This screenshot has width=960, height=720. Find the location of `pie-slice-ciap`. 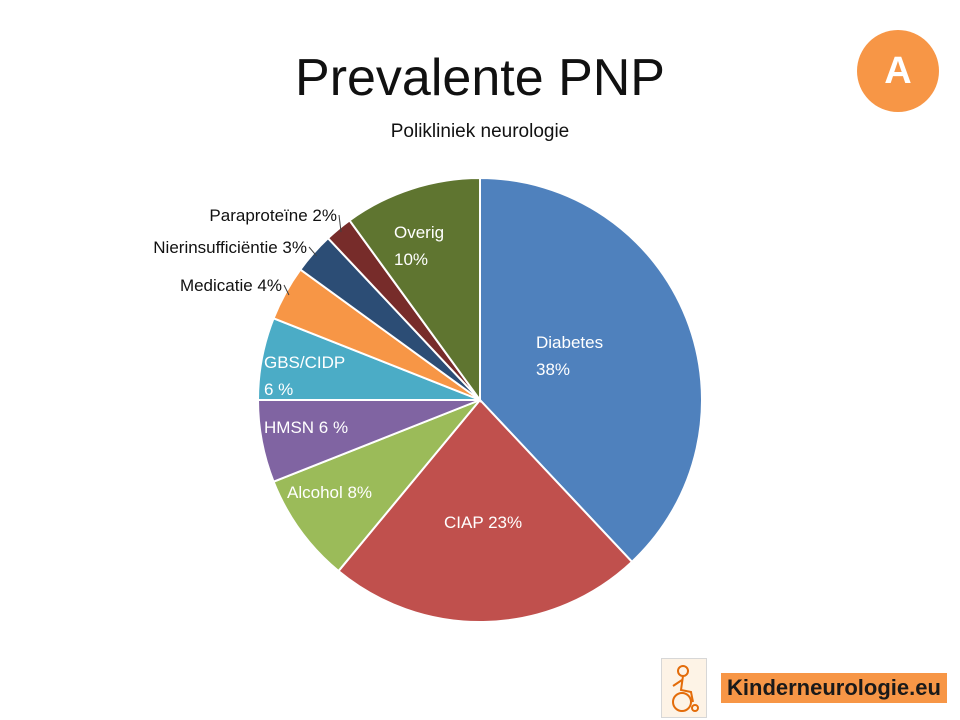

pie-slice-ciap is located at coordinates (485, 510).